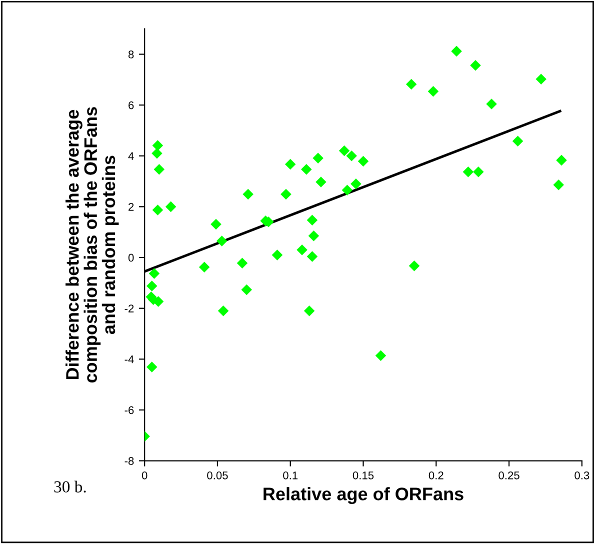 The width and height of the screenshot is (595, 544). Describe the element at coordinates (509, 475) in the screenshot. I see `x-tick-label: 0.25` at that location.